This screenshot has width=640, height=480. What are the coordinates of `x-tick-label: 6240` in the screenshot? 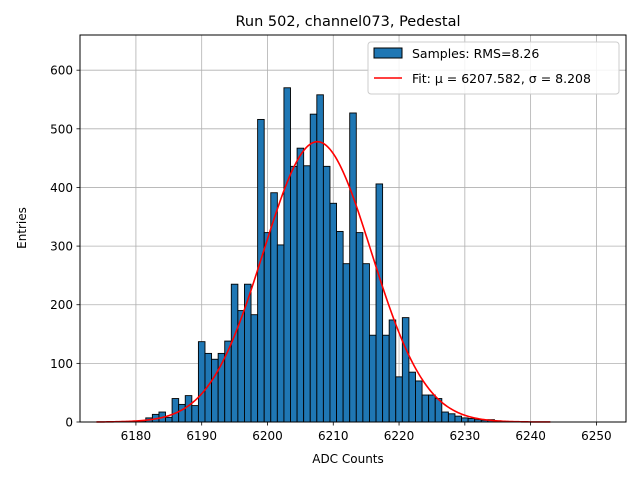 It's located at (530, 436).